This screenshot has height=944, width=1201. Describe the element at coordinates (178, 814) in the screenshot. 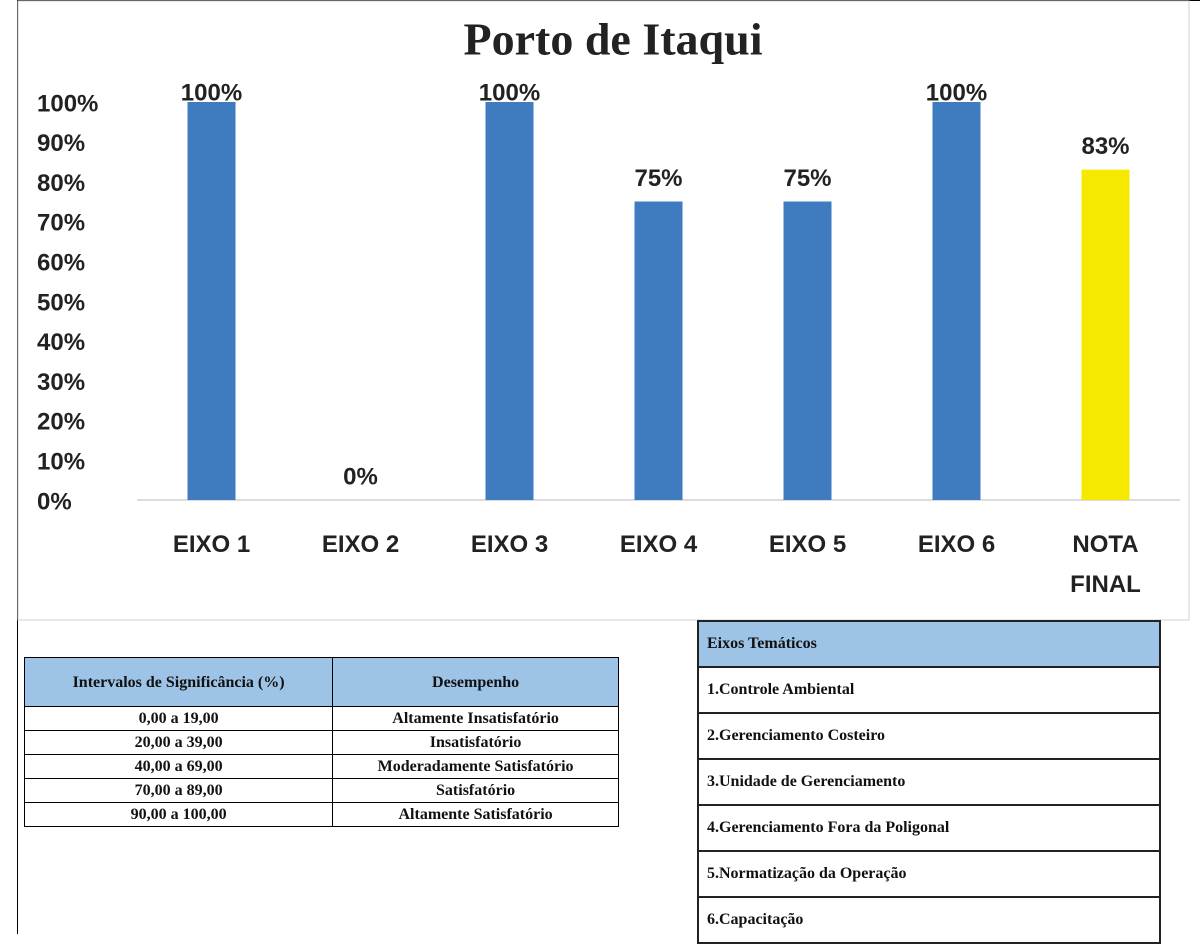

I see `table-cell: 90,00 a 100,00` at that location.